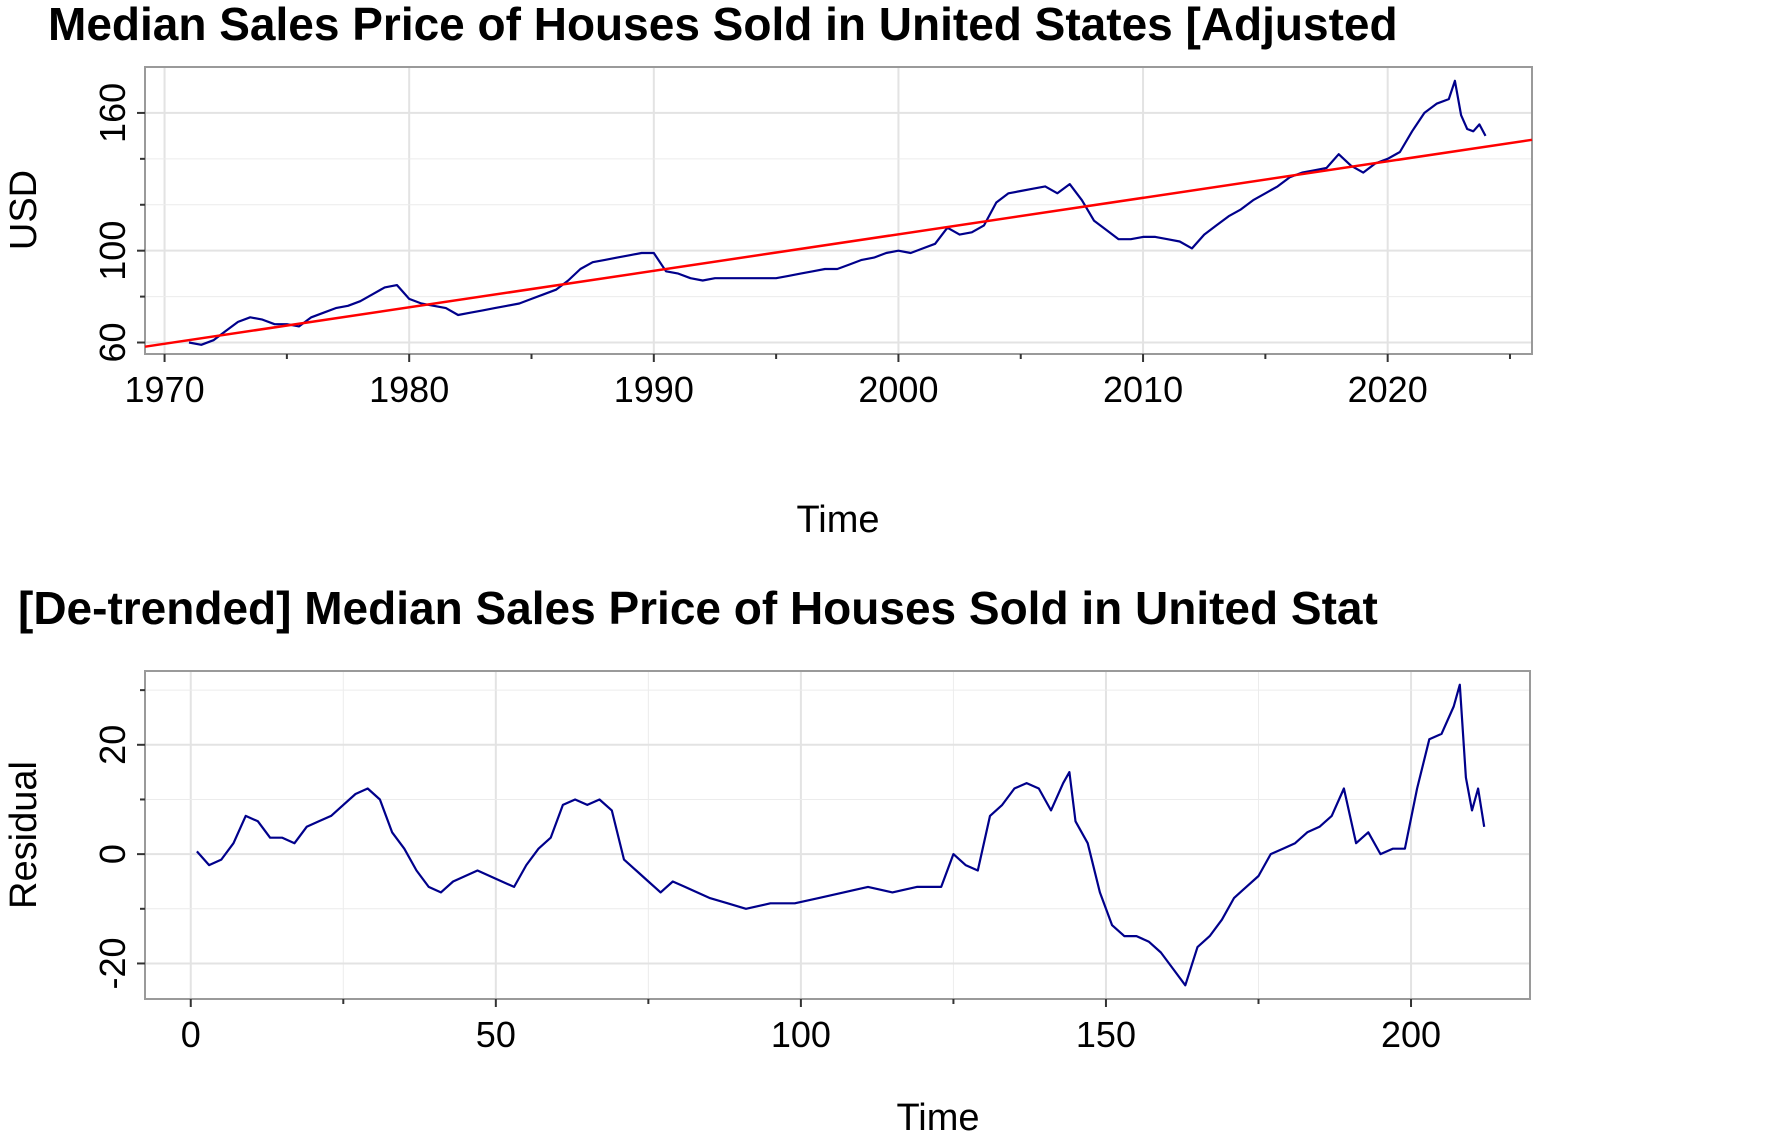 The height and width of the screenshot is (1148, 1780). What do you see at coordinates (24, 835) in the screenshot?
I see `y-axis-label: Residual` at bounding box center [24, 835].